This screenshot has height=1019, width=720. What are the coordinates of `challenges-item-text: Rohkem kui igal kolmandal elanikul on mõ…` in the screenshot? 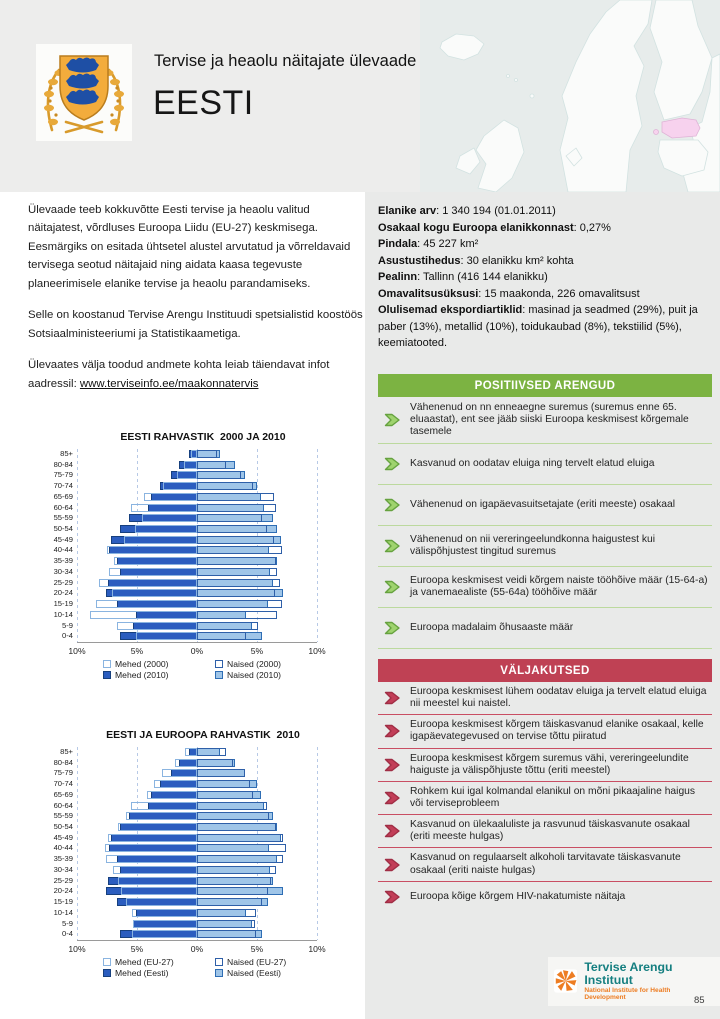 It's located at (553, 797).